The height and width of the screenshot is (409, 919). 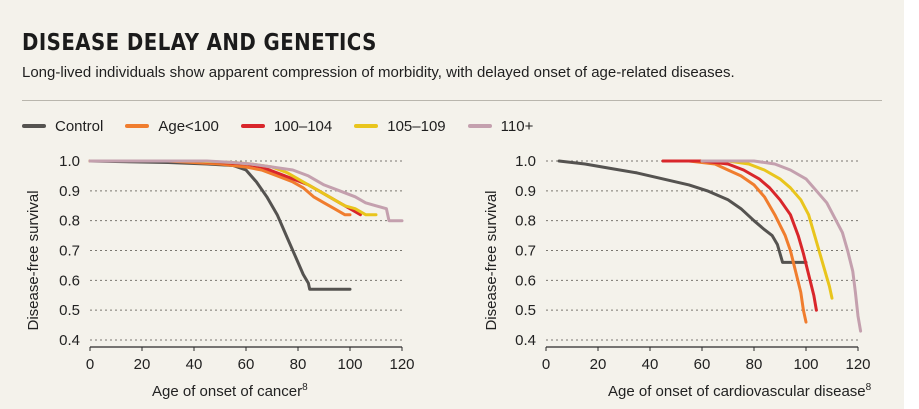 What do you see at coordinates (525, 251) in the screenshot?
I see `cvd-ytick-label: 0.7` at bounding box center [525, 251].